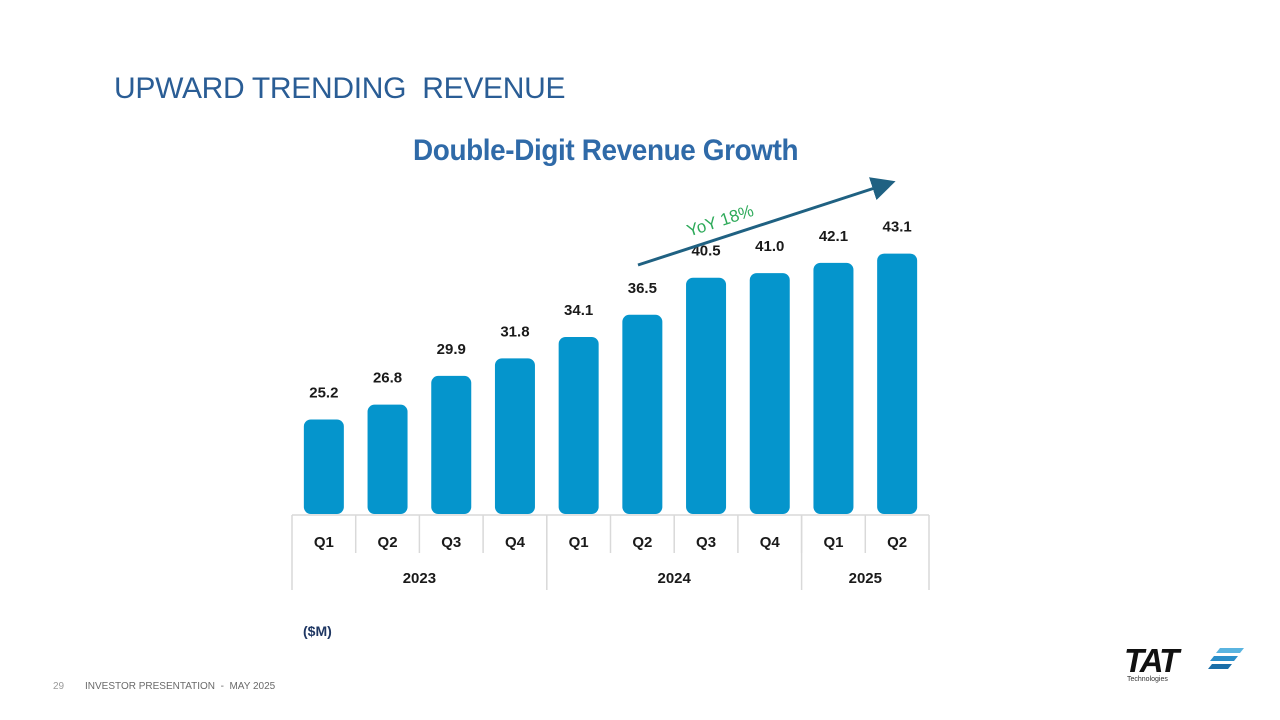  Describe the element at coordinates (769, 246) in the screenshot. I see `value-label-7: 41.0` at that location.